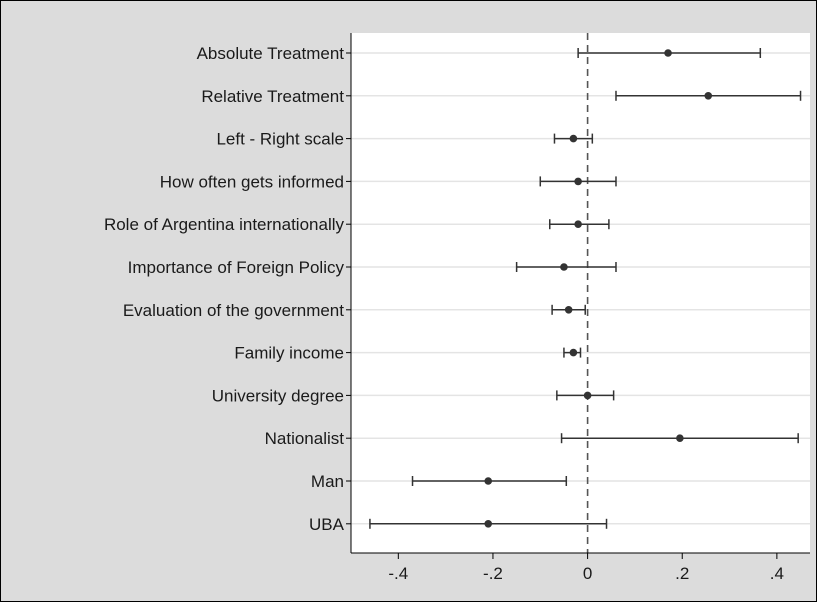 This screenshot has width=817, height=603. What do you see at coordinates (252, 181) in the screenshot?
I see `category-label: How often gets informed` at bounding box center [252, 181].